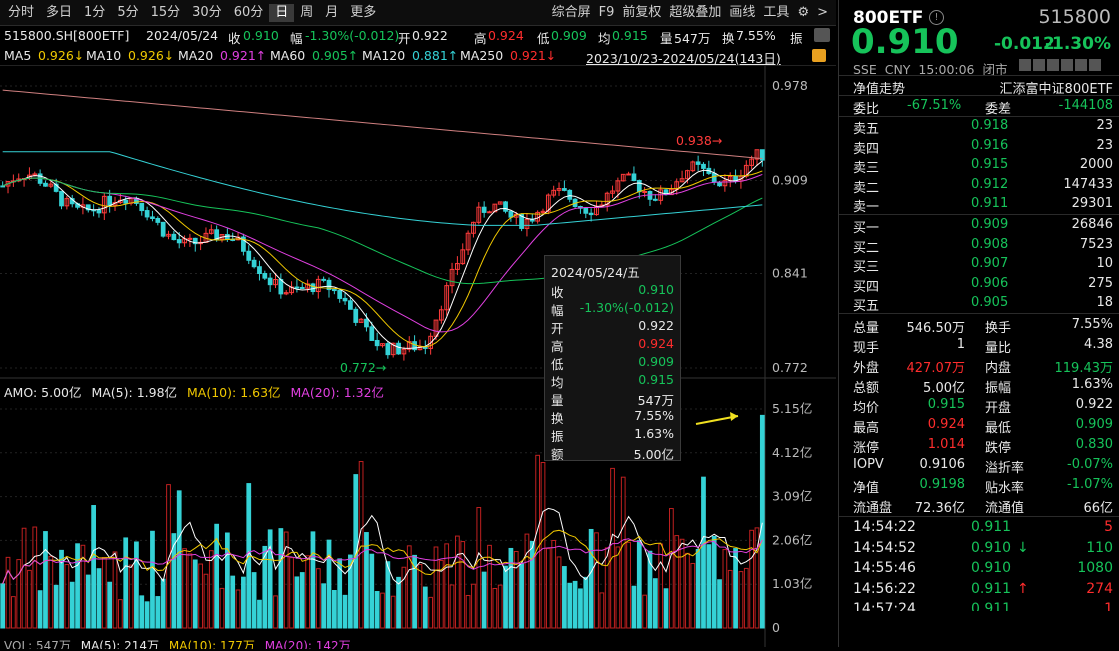 Image resolution: width=1119 pixels, height=651 pixels. What do you see at coordinates (363, 12) in the screenshot?
I see `tab-10: 更多` at bounding box center [363, 12].